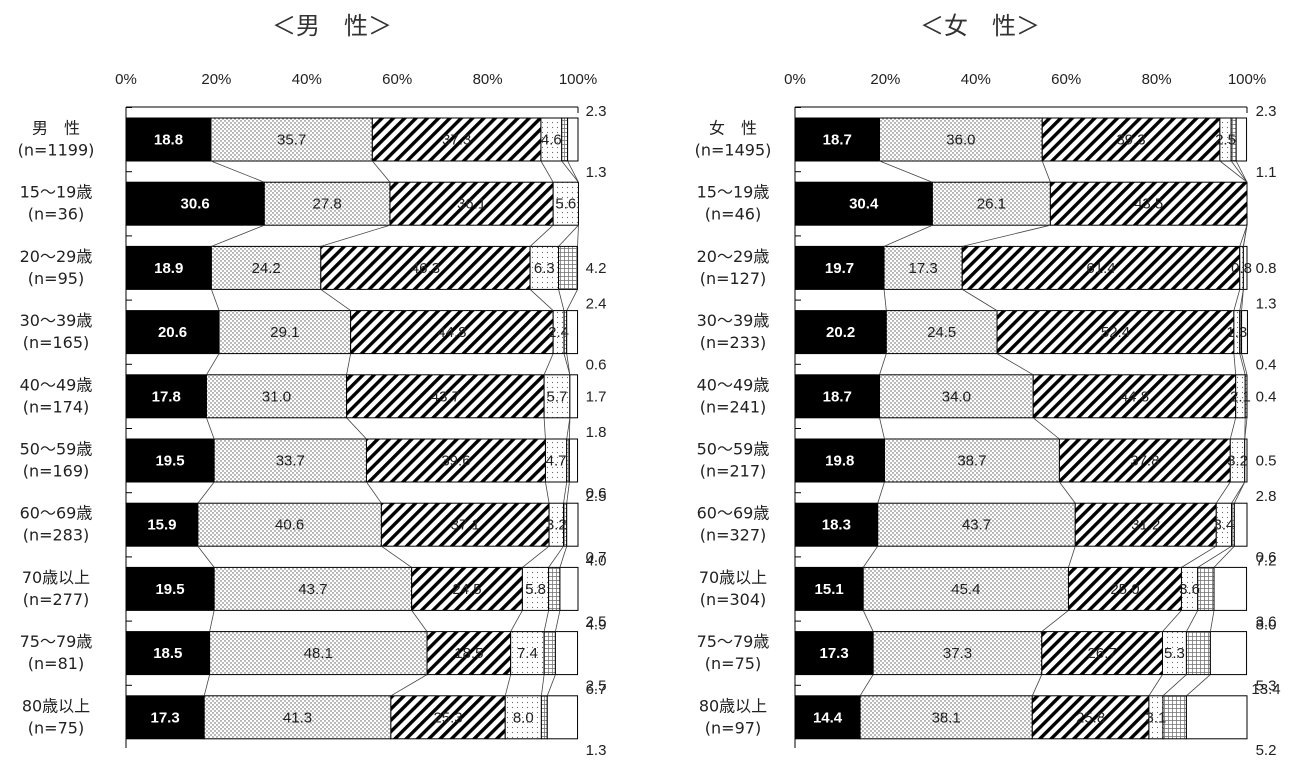 This screenshot has width=1304, height=763. What do you see at coordinates (289, 525) in the screenshot?
I see `segment-value-label: 40.6` at bounding box center [289, 525].